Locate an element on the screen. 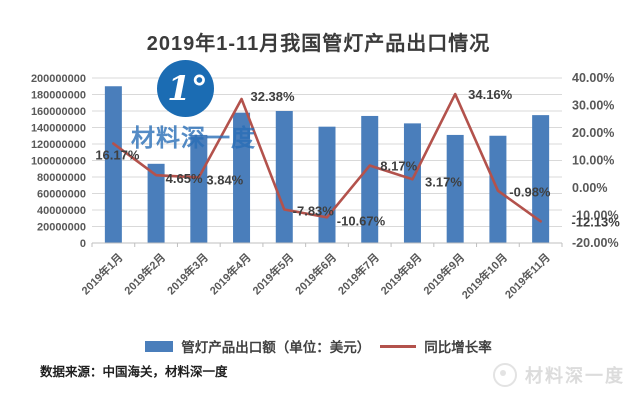 Image resolution: width=637 pixels, height=405 pixels. x-axis-category-label: 2019年8月 is located at coordinates (400, 273).